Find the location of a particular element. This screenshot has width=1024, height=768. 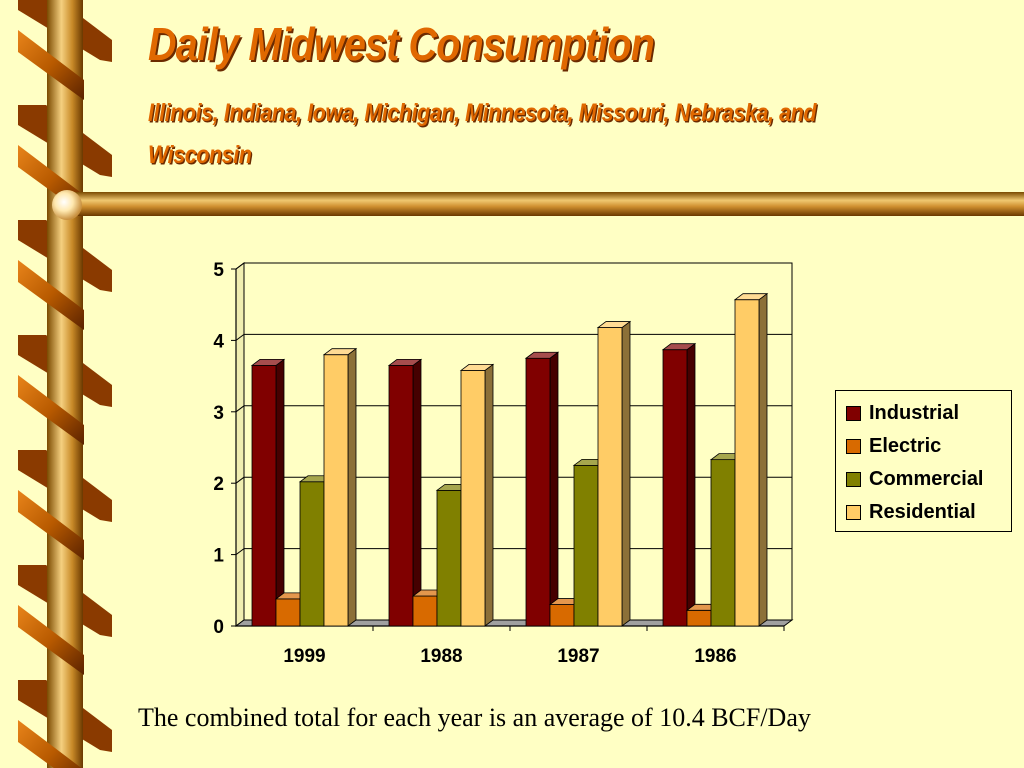

y-tick-label: 0 is located at coordinates (218, 627).